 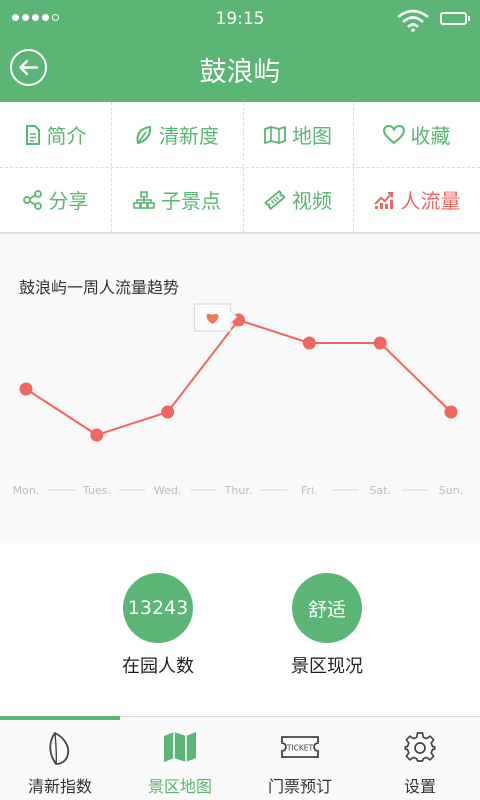 I want to click on menu-item-freshness: 清新度, so click(x=177, y=134).